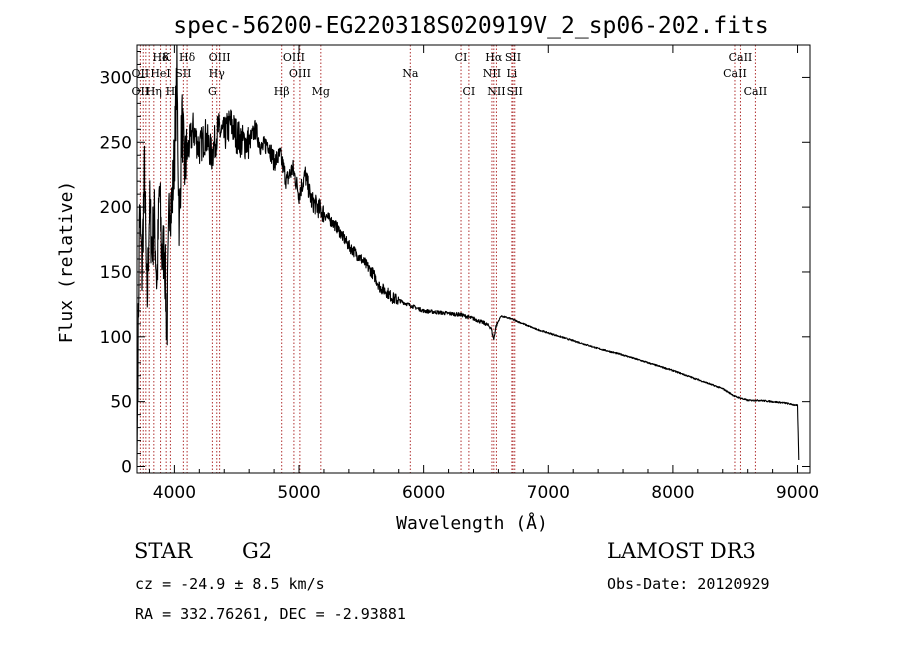 This screenshot has width=900, height=649. Describe the element at coordinates (154, 91) in the screenshot. I see `line-label-bot-1: Hη` at that location.